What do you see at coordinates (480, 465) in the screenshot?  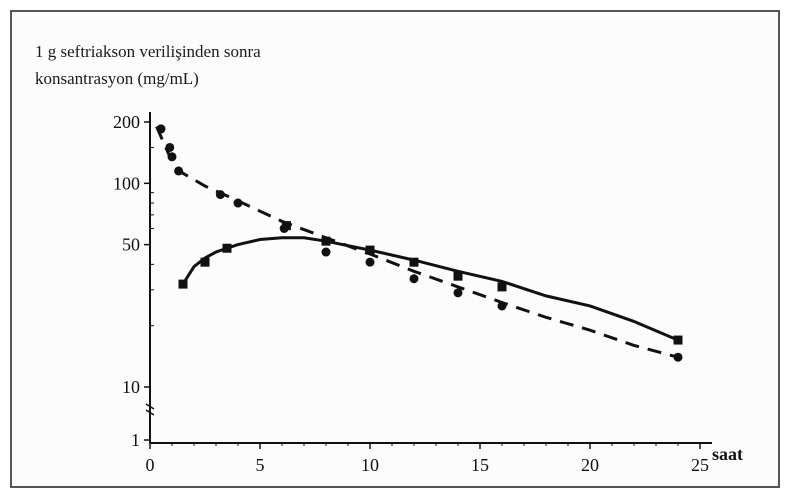 I see `x-tick-label: 15` at bounding box center [480, 465].